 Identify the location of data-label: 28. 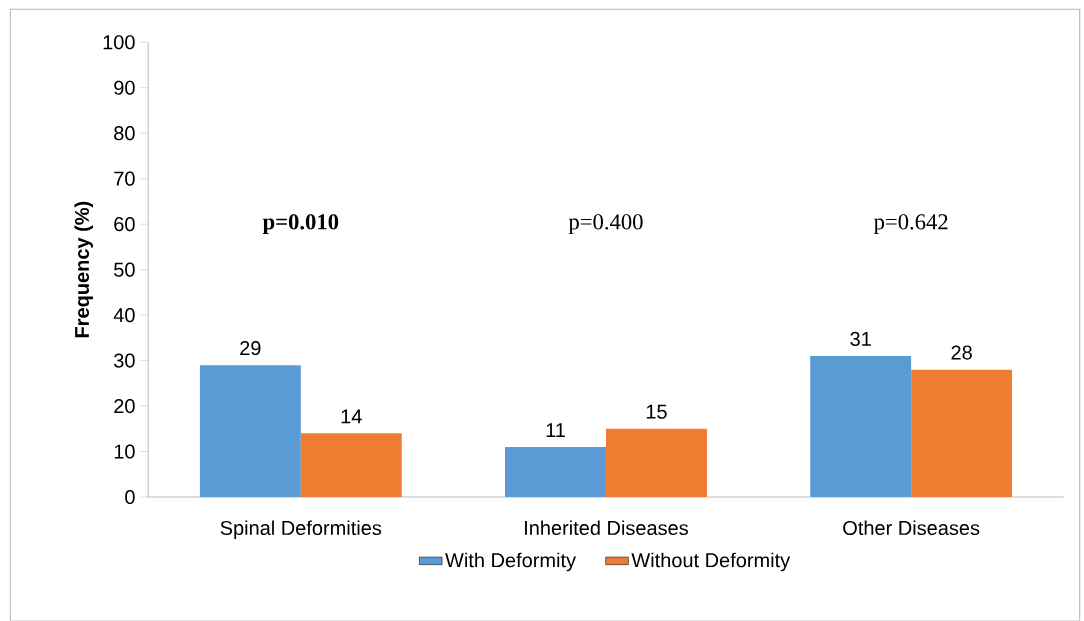
(961, 352).